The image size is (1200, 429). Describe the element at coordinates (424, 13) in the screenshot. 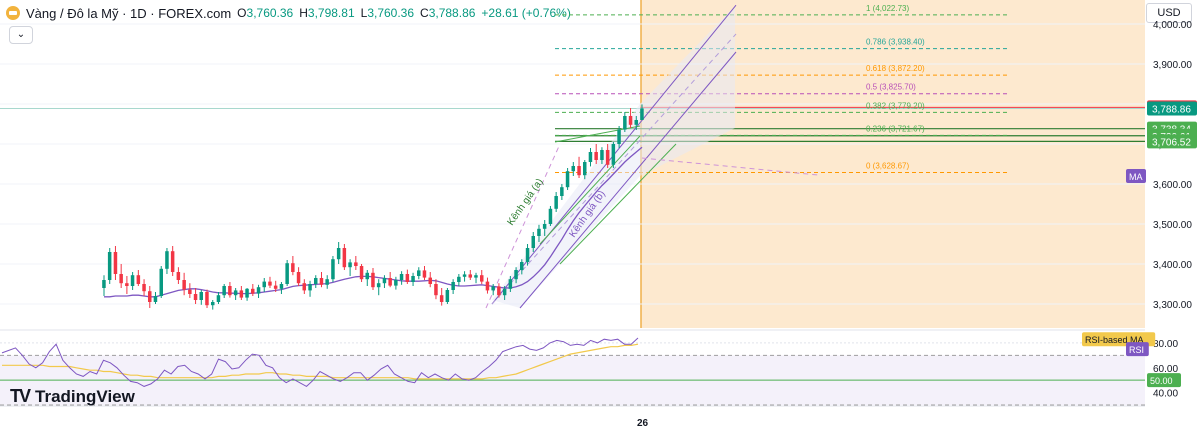

I see `ohlc-close-key: C` at that location.